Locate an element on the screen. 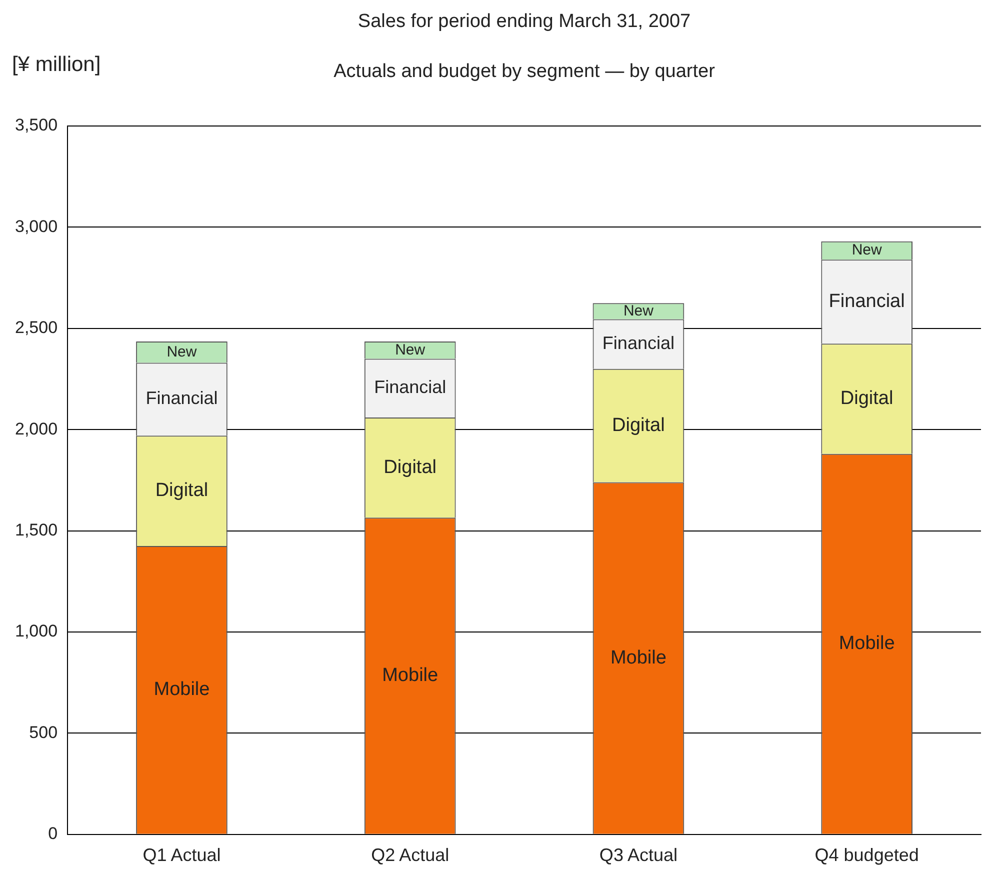  y-tick-label: 500 is located at coordinates (43, 732).